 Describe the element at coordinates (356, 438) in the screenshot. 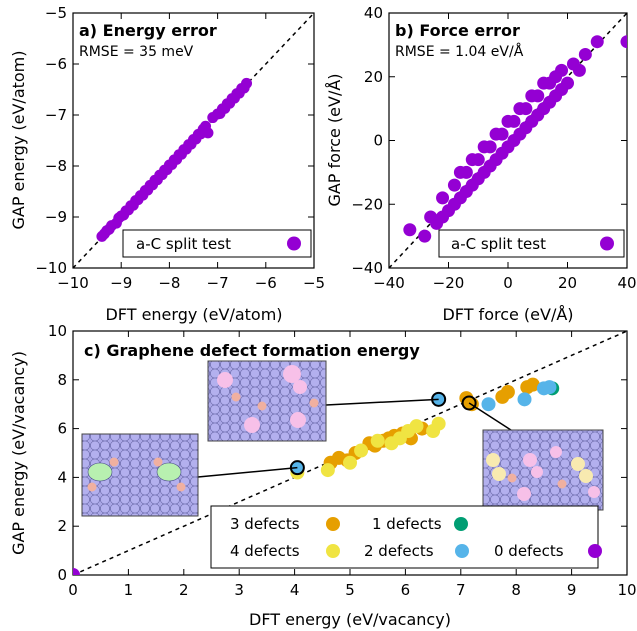

I see `inset-connectors` at that location.